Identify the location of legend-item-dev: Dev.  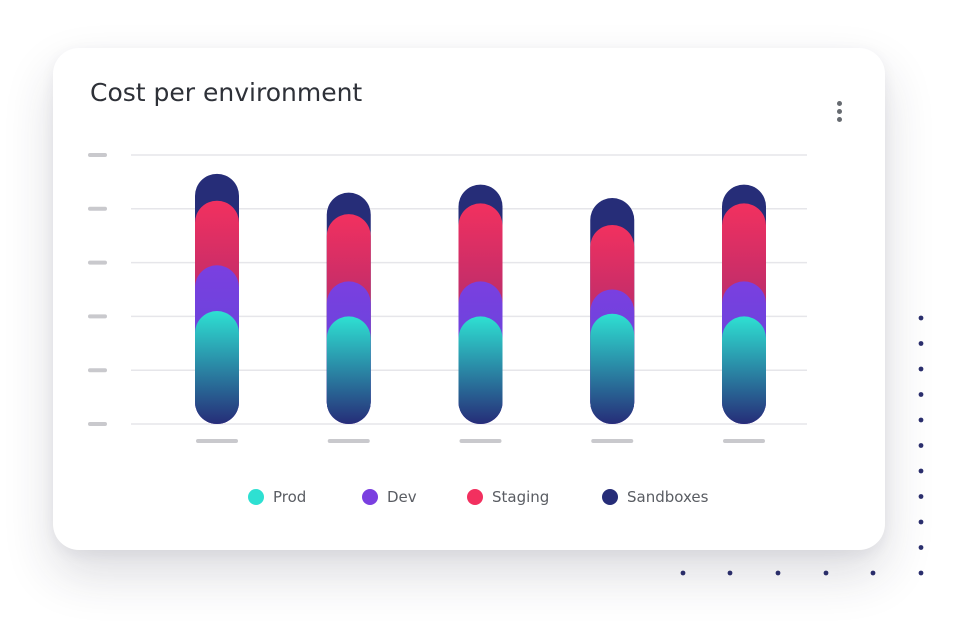
(389, 497).